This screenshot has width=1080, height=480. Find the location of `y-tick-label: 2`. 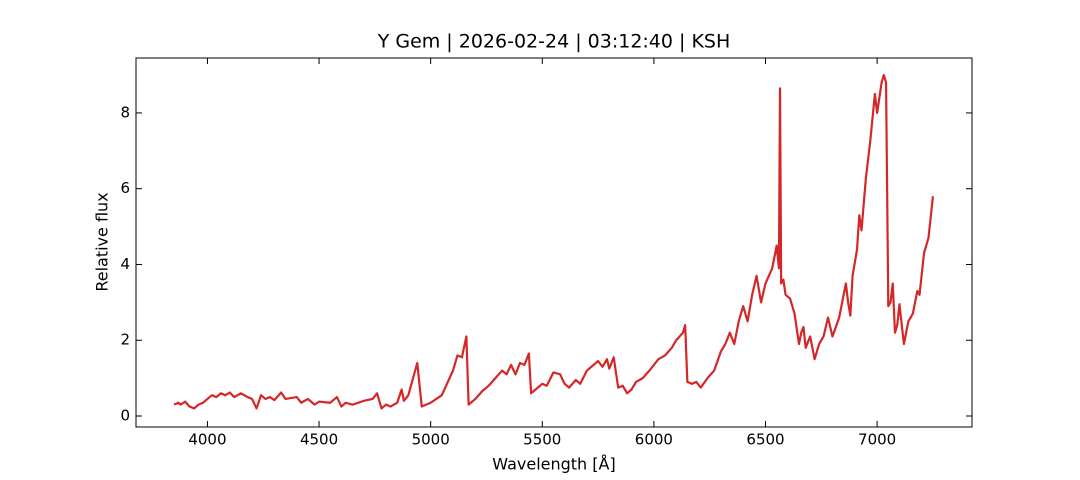

y-tick-label: 2 is located at coordinates (125, 340).